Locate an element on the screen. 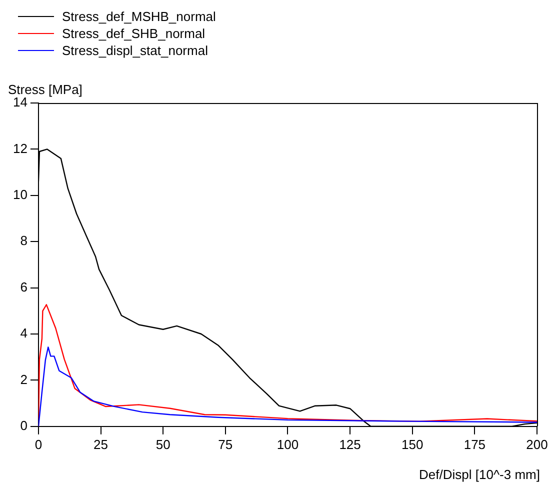 This screenshot has height=488, width=555. y-axis-title: Stress [MPa] is located at coordinates (45, 90).